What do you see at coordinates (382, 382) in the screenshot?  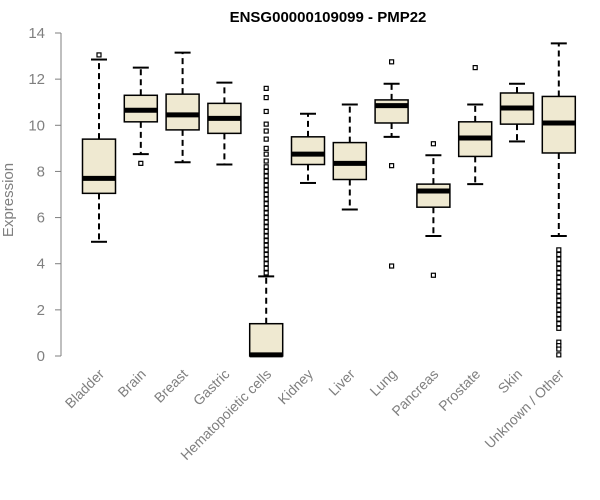 I see `x-tick-label: Lung` at bounding box center [382, 382].